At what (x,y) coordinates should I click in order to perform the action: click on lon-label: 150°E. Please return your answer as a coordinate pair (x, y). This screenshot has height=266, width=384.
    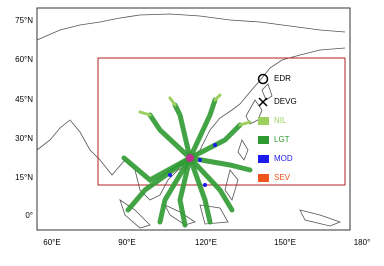
    Looking at the image, I should click on (285, 242).